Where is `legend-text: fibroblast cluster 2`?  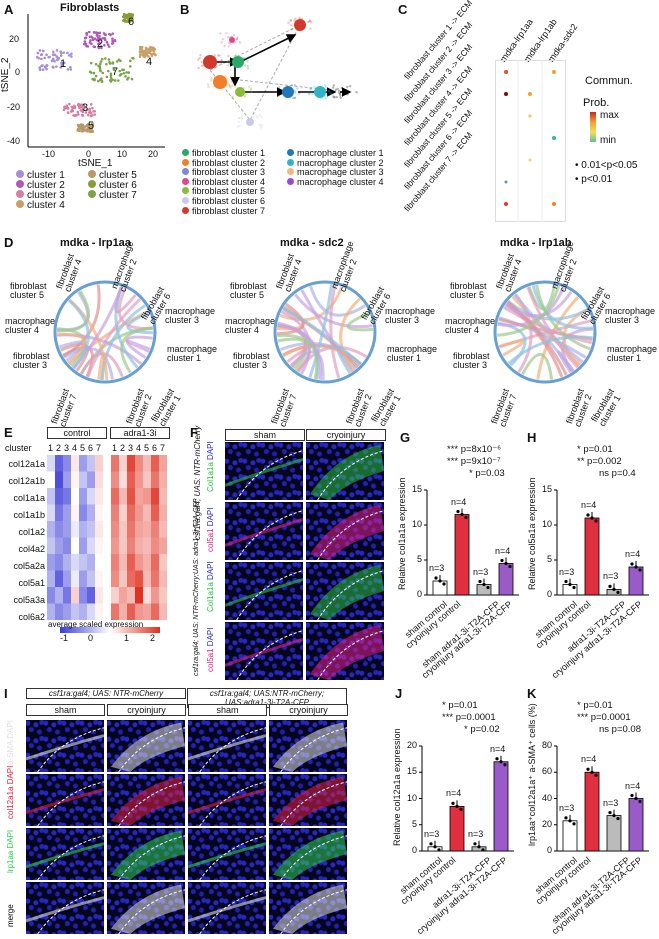 legend-text: fibroblast cluster 2 is located at coordinates (229, 162).